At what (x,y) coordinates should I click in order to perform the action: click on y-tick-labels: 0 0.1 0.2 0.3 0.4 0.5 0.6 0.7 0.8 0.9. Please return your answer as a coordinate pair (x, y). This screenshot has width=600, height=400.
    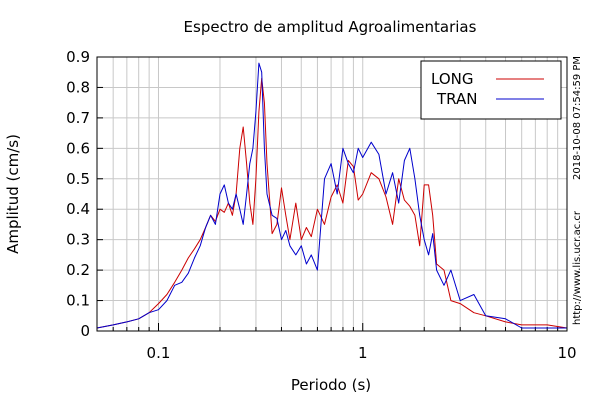
    Looking at the image, I should click on (78, 194).